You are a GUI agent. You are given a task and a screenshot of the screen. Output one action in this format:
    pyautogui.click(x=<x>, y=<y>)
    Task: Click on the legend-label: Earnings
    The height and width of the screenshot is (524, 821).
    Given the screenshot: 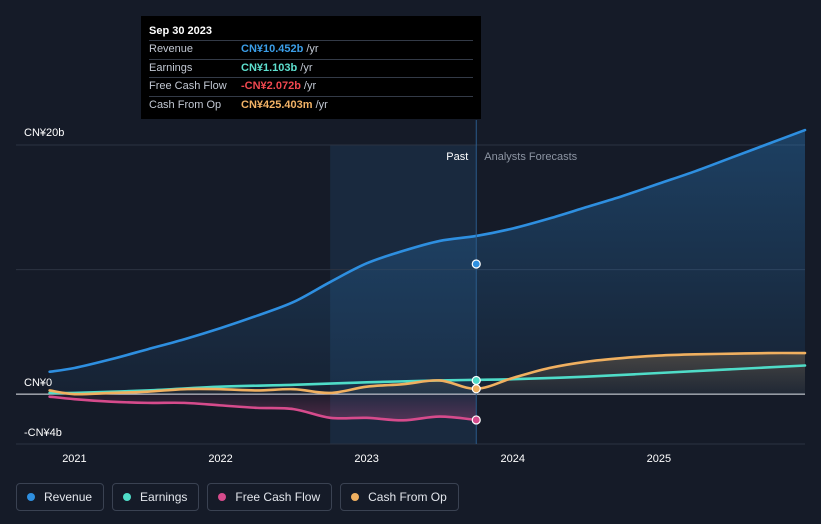 What is the action you would take?
    pyautogui.click(x=164, y=497)
    